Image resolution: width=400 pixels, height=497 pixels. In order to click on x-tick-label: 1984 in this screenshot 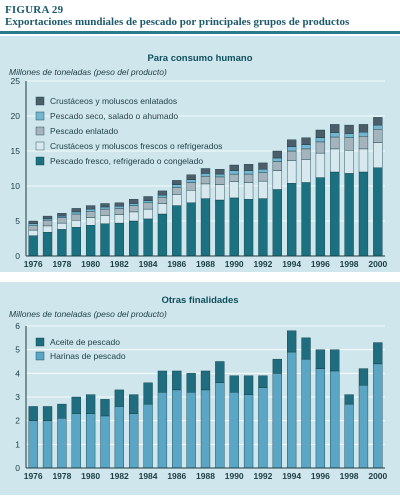, I will do `click(148, 264)`.